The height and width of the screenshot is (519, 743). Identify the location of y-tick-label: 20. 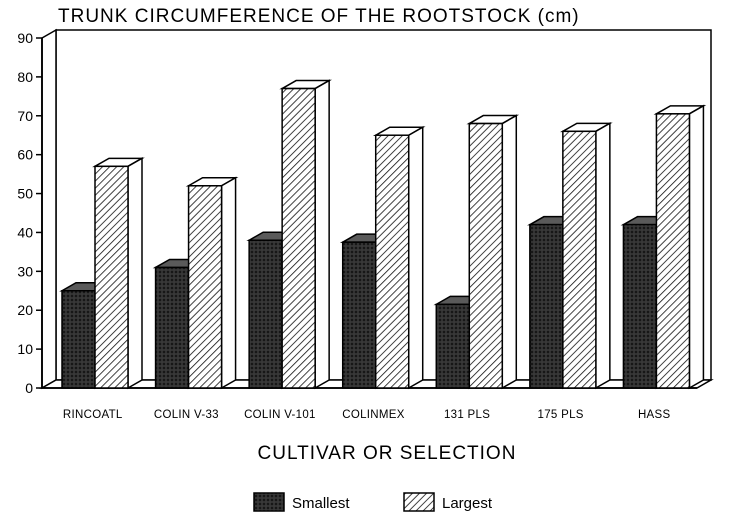
(25, 310).